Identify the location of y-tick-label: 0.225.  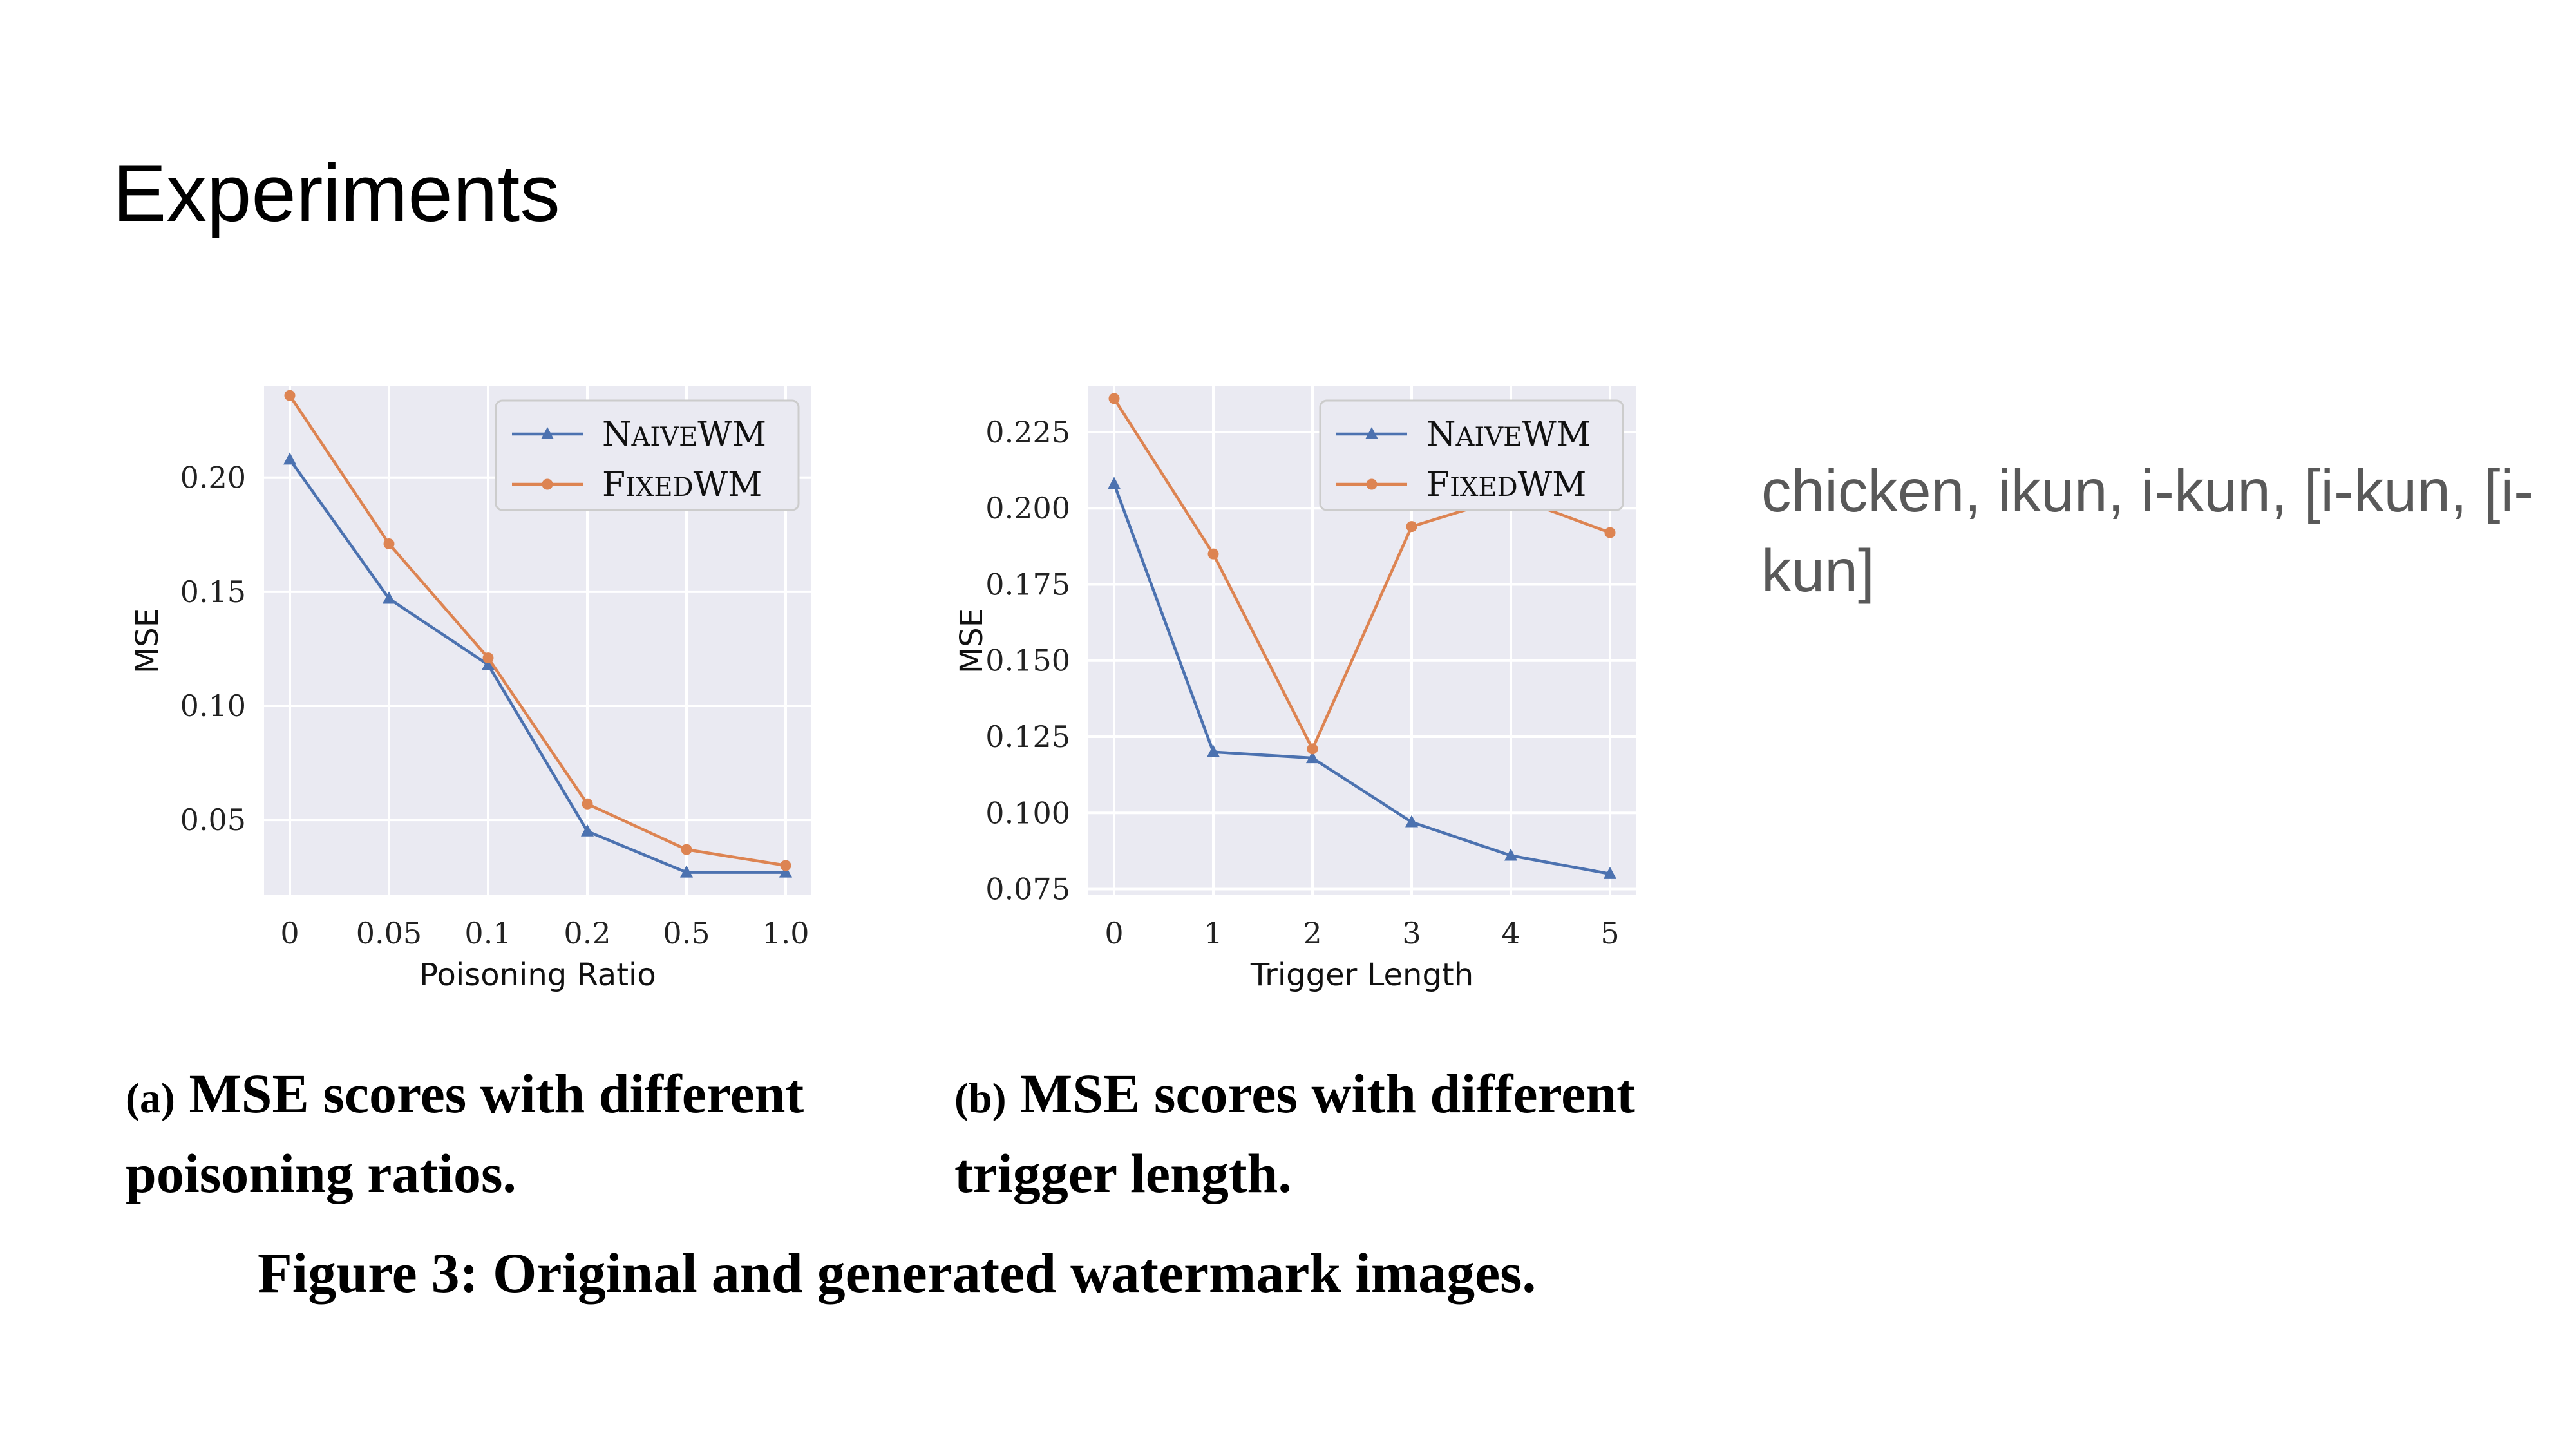
(1027, 432).